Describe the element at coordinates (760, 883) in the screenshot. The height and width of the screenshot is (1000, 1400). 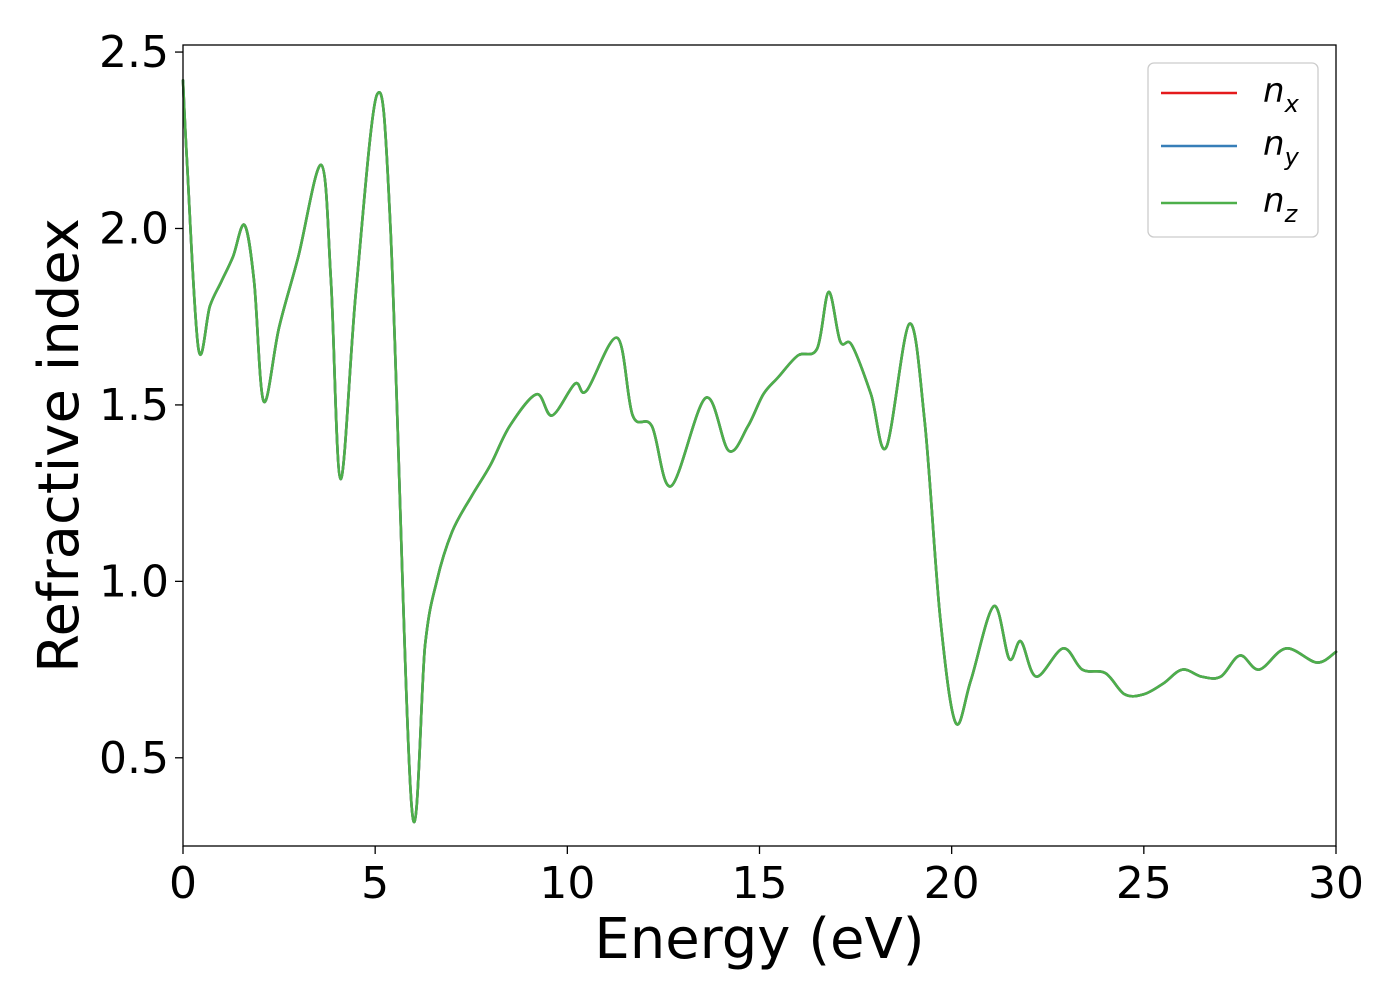
I see `x-tick-label: 15` at that location.